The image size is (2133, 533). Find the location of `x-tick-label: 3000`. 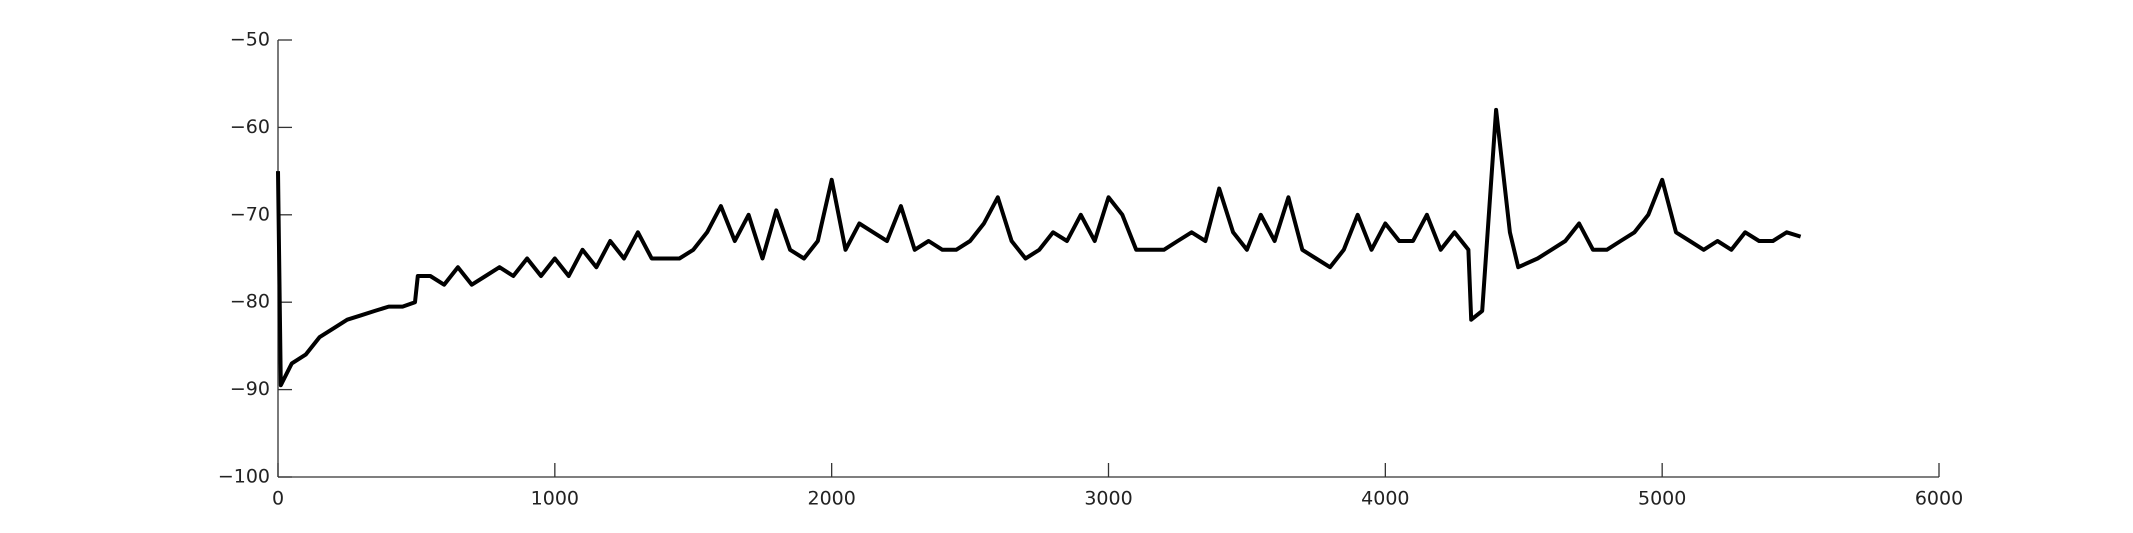

x-tick-label: 3000 is located at coordinates (1108, 499).